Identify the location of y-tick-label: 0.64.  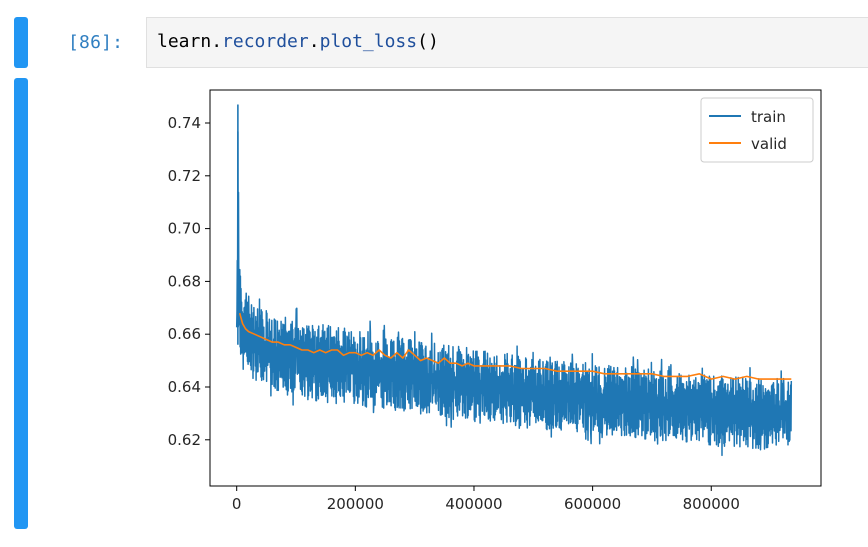
(184, 387).